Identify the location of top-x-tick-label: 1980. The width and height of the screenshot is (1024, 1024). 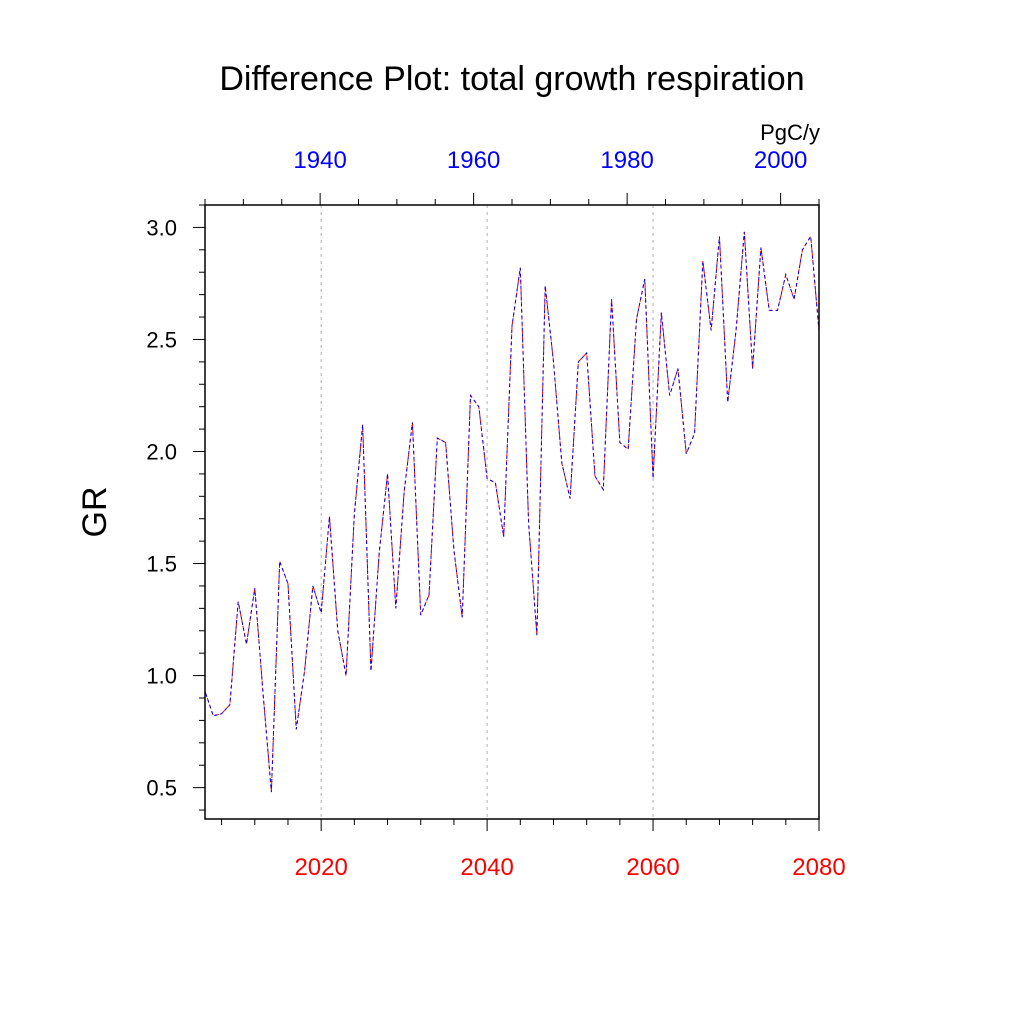
(626, 160).